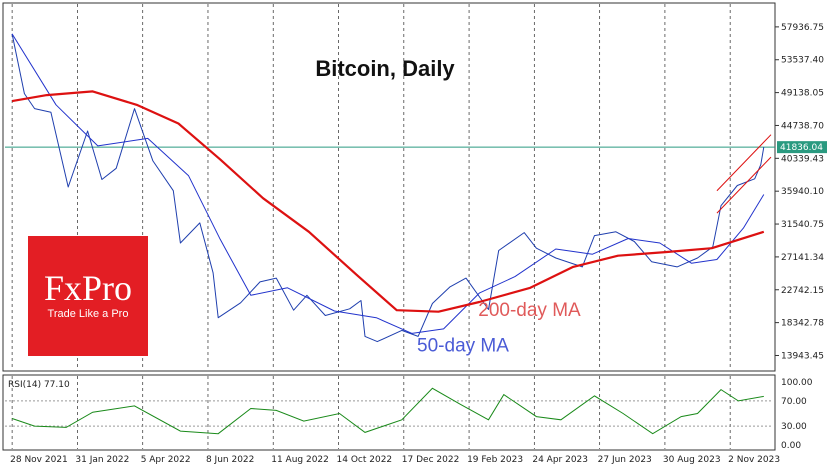  I want to click on y-tick-label: 49138.05, so click(802, 94).